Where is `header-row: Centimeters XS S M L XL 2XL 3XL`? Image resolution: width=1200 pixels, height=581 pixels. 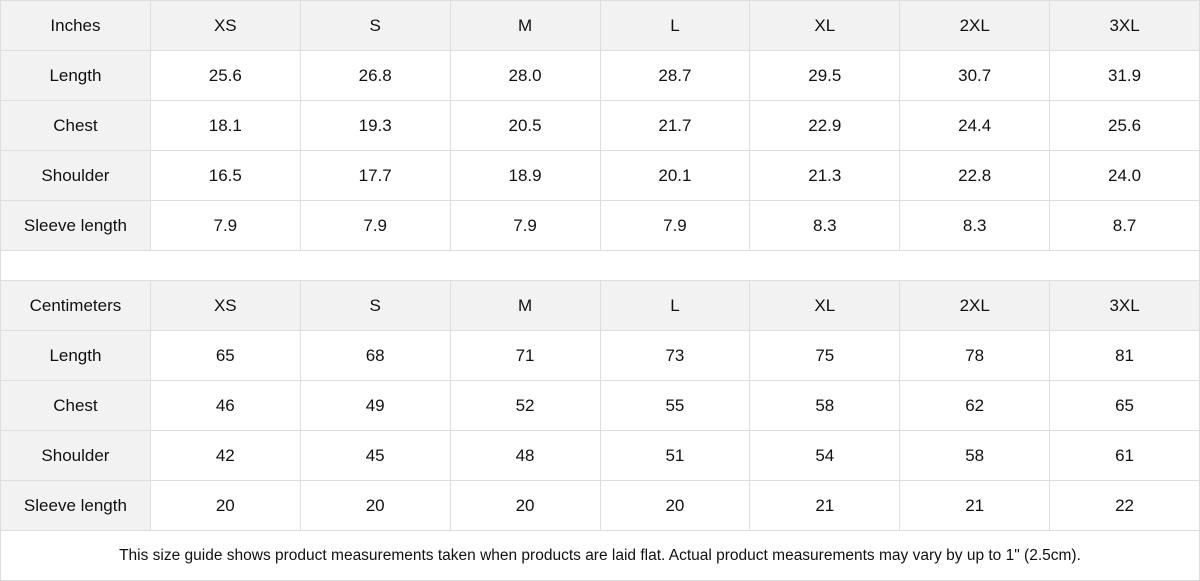
header-row: Centimeters XS S M L XL 2XL 3XL is located at coordinates (600, 305).